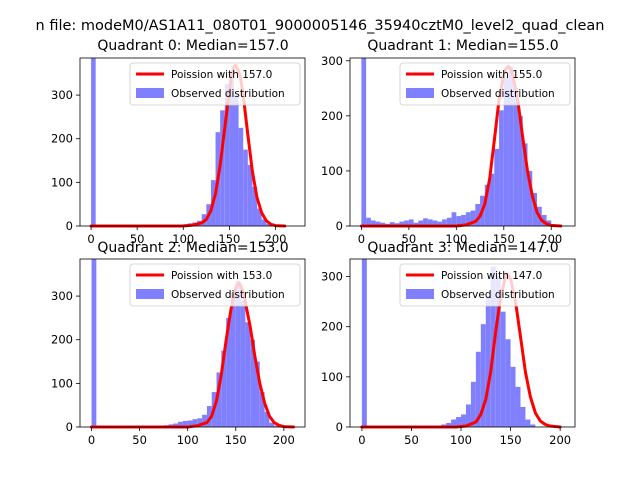 This screenshot has height=480, width=640. I want to click on subplot-title: Quadrant 2: Median=153.0, so click(192, 248).